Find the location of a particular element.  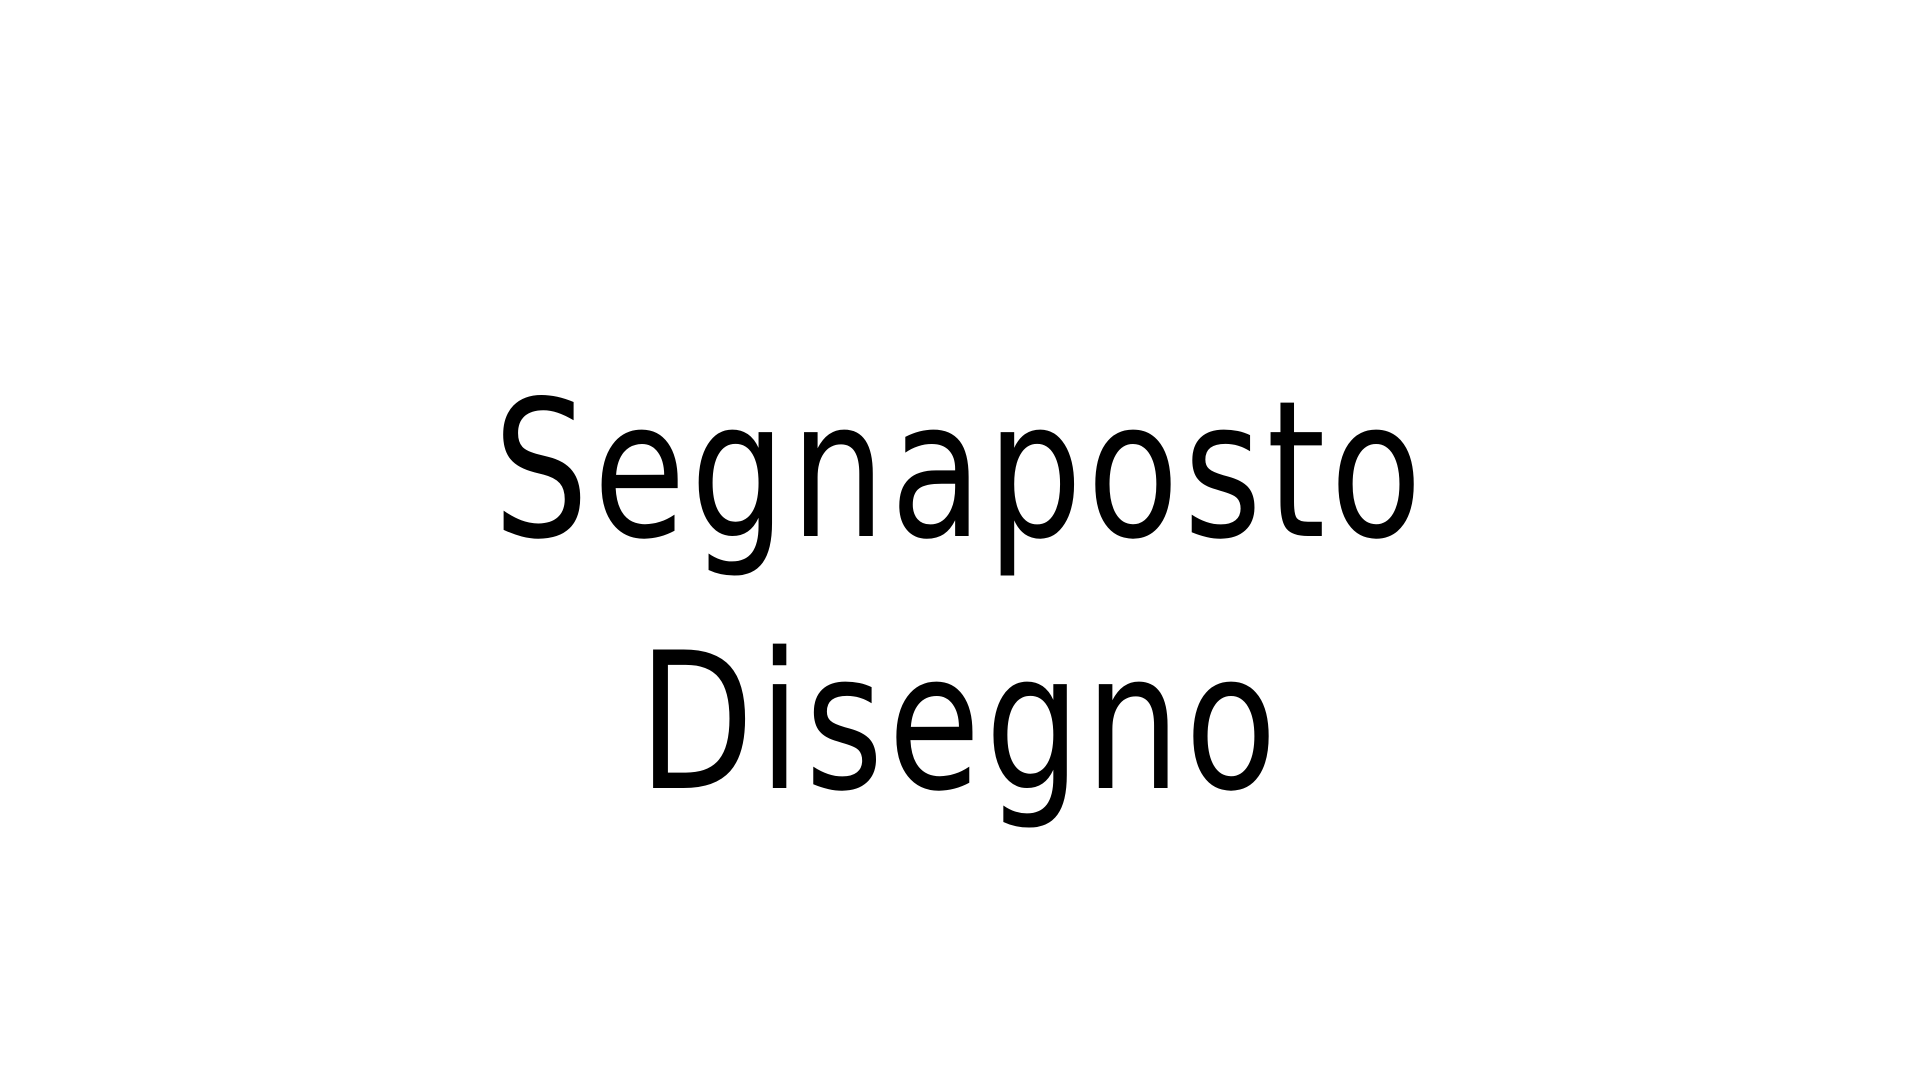

placeholder-text-line-2: Disegno is located at coordinates (960, 722).